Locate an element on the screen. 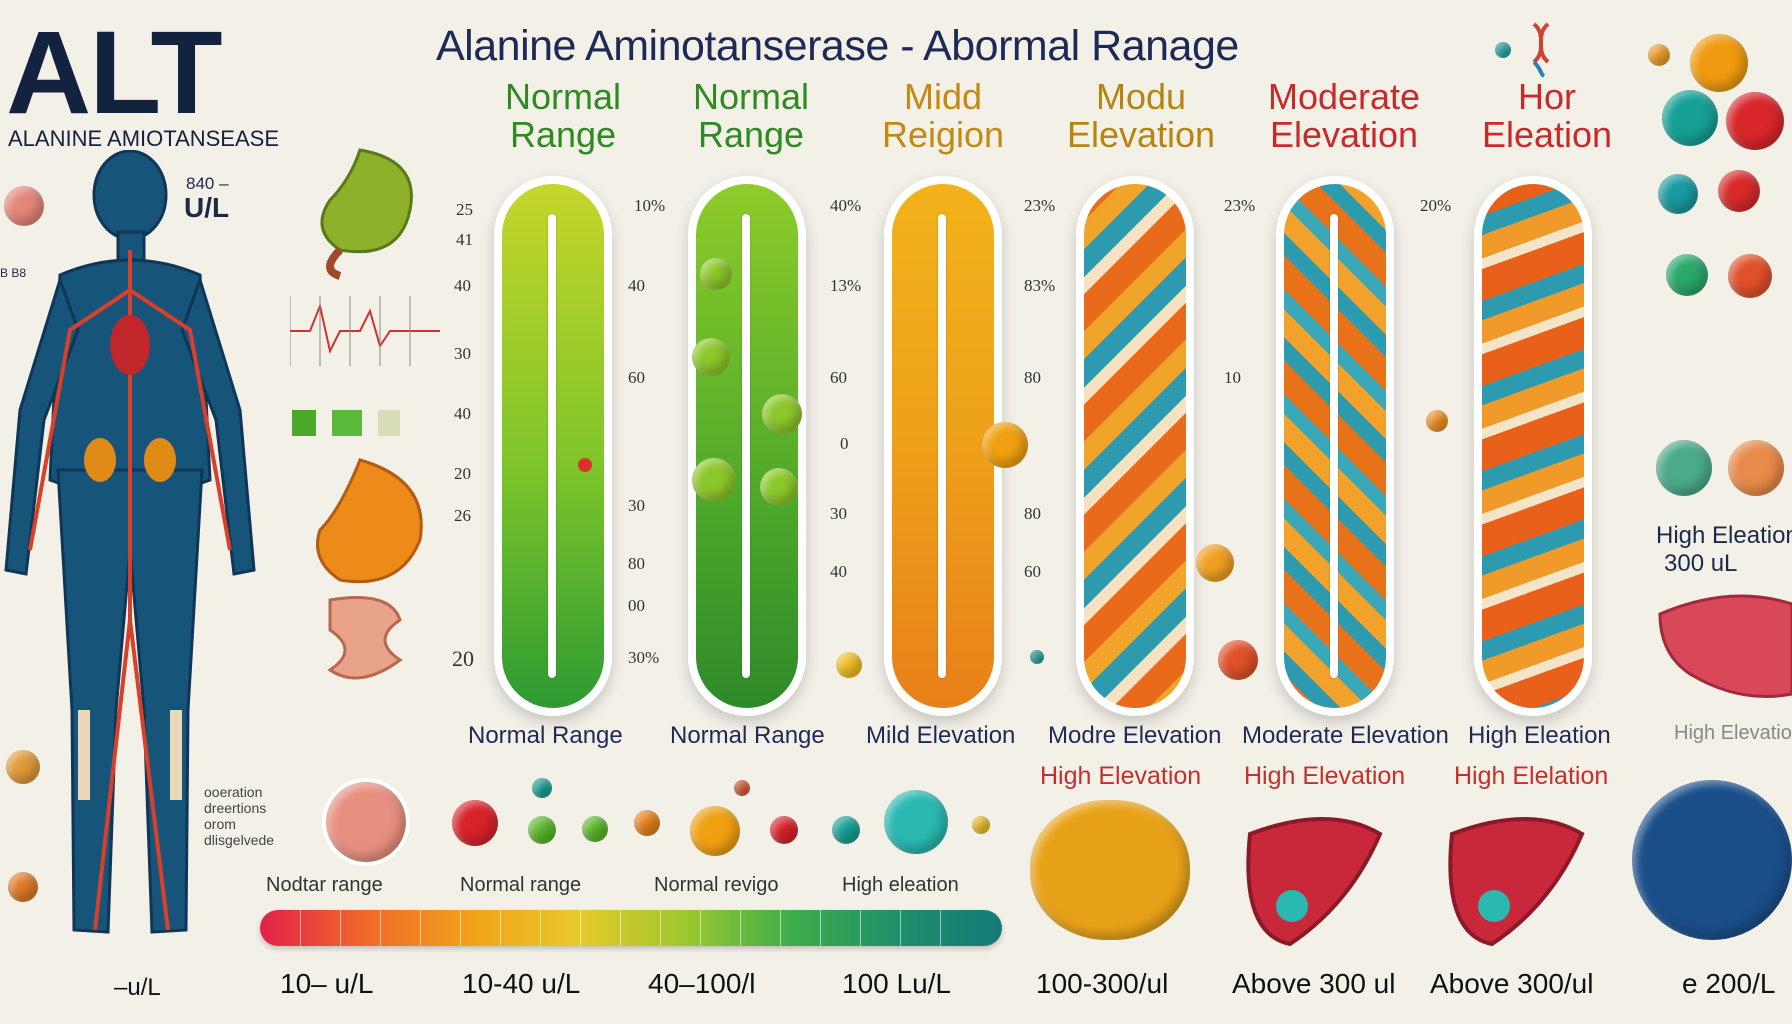 The width and height of the screenshot is (1792, 1024). scale-label: 10 is located at coordinates (1232, 377).